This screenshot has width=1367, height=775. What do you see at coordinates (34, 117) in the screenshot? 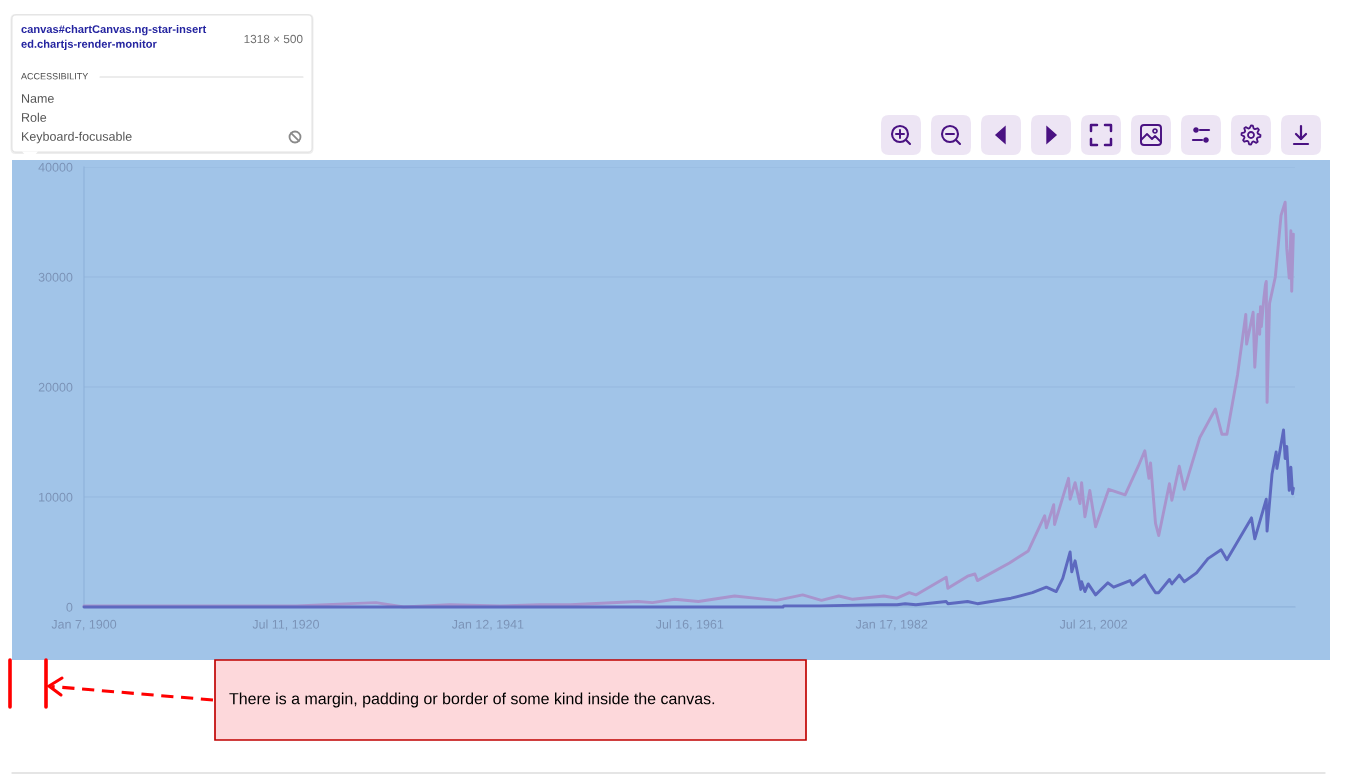
I see `text: Role` at bounding box center [34, 117].